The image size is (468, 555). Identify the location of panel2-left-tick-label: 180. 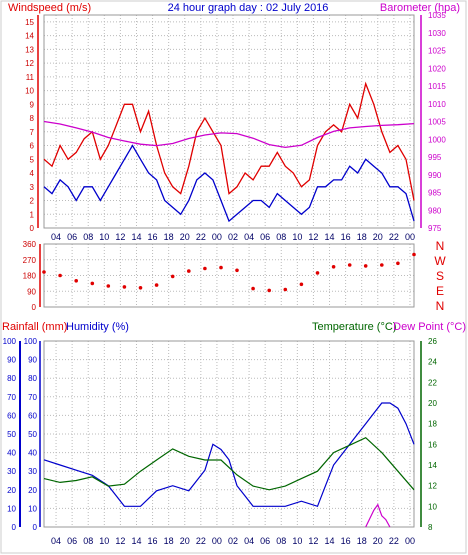
(30, 276).